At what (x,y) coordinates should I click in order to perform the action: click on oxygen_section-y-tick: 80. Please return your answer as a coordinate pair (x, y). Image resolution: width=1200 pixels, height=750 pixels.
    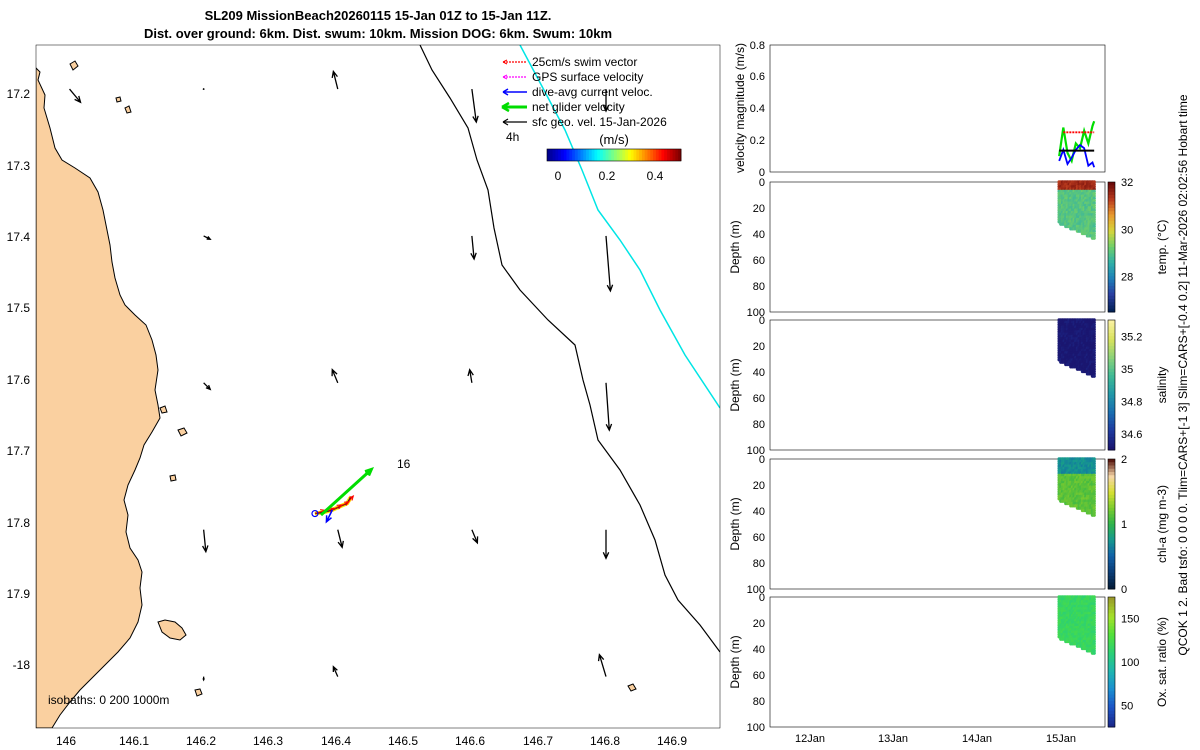
    Looking at the image, I should click on (759, 702).